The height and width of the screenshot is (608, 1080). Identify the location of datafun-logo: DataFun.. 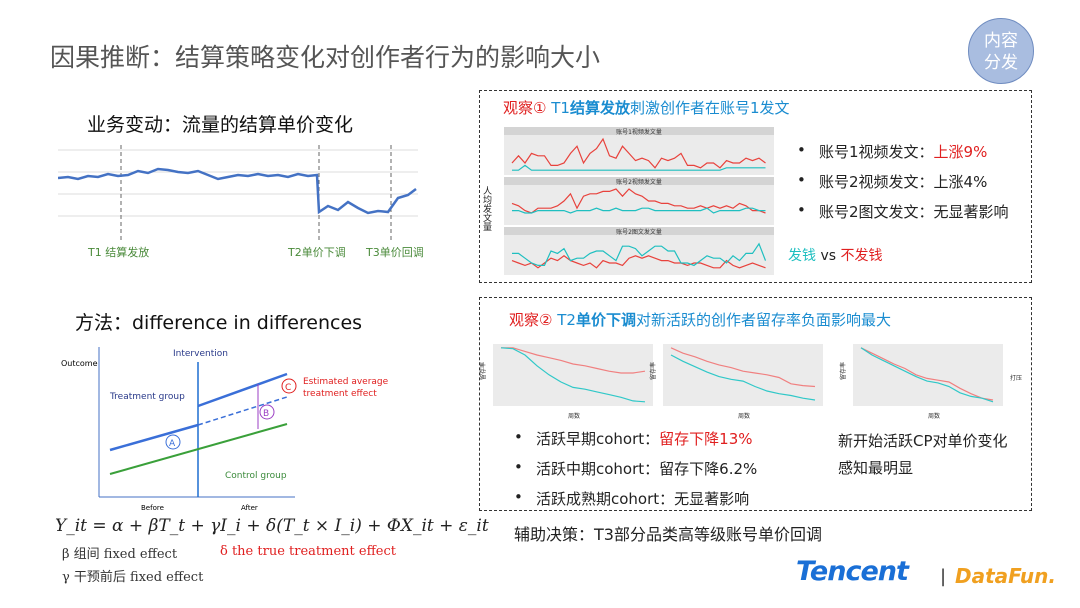
(1005, 576).